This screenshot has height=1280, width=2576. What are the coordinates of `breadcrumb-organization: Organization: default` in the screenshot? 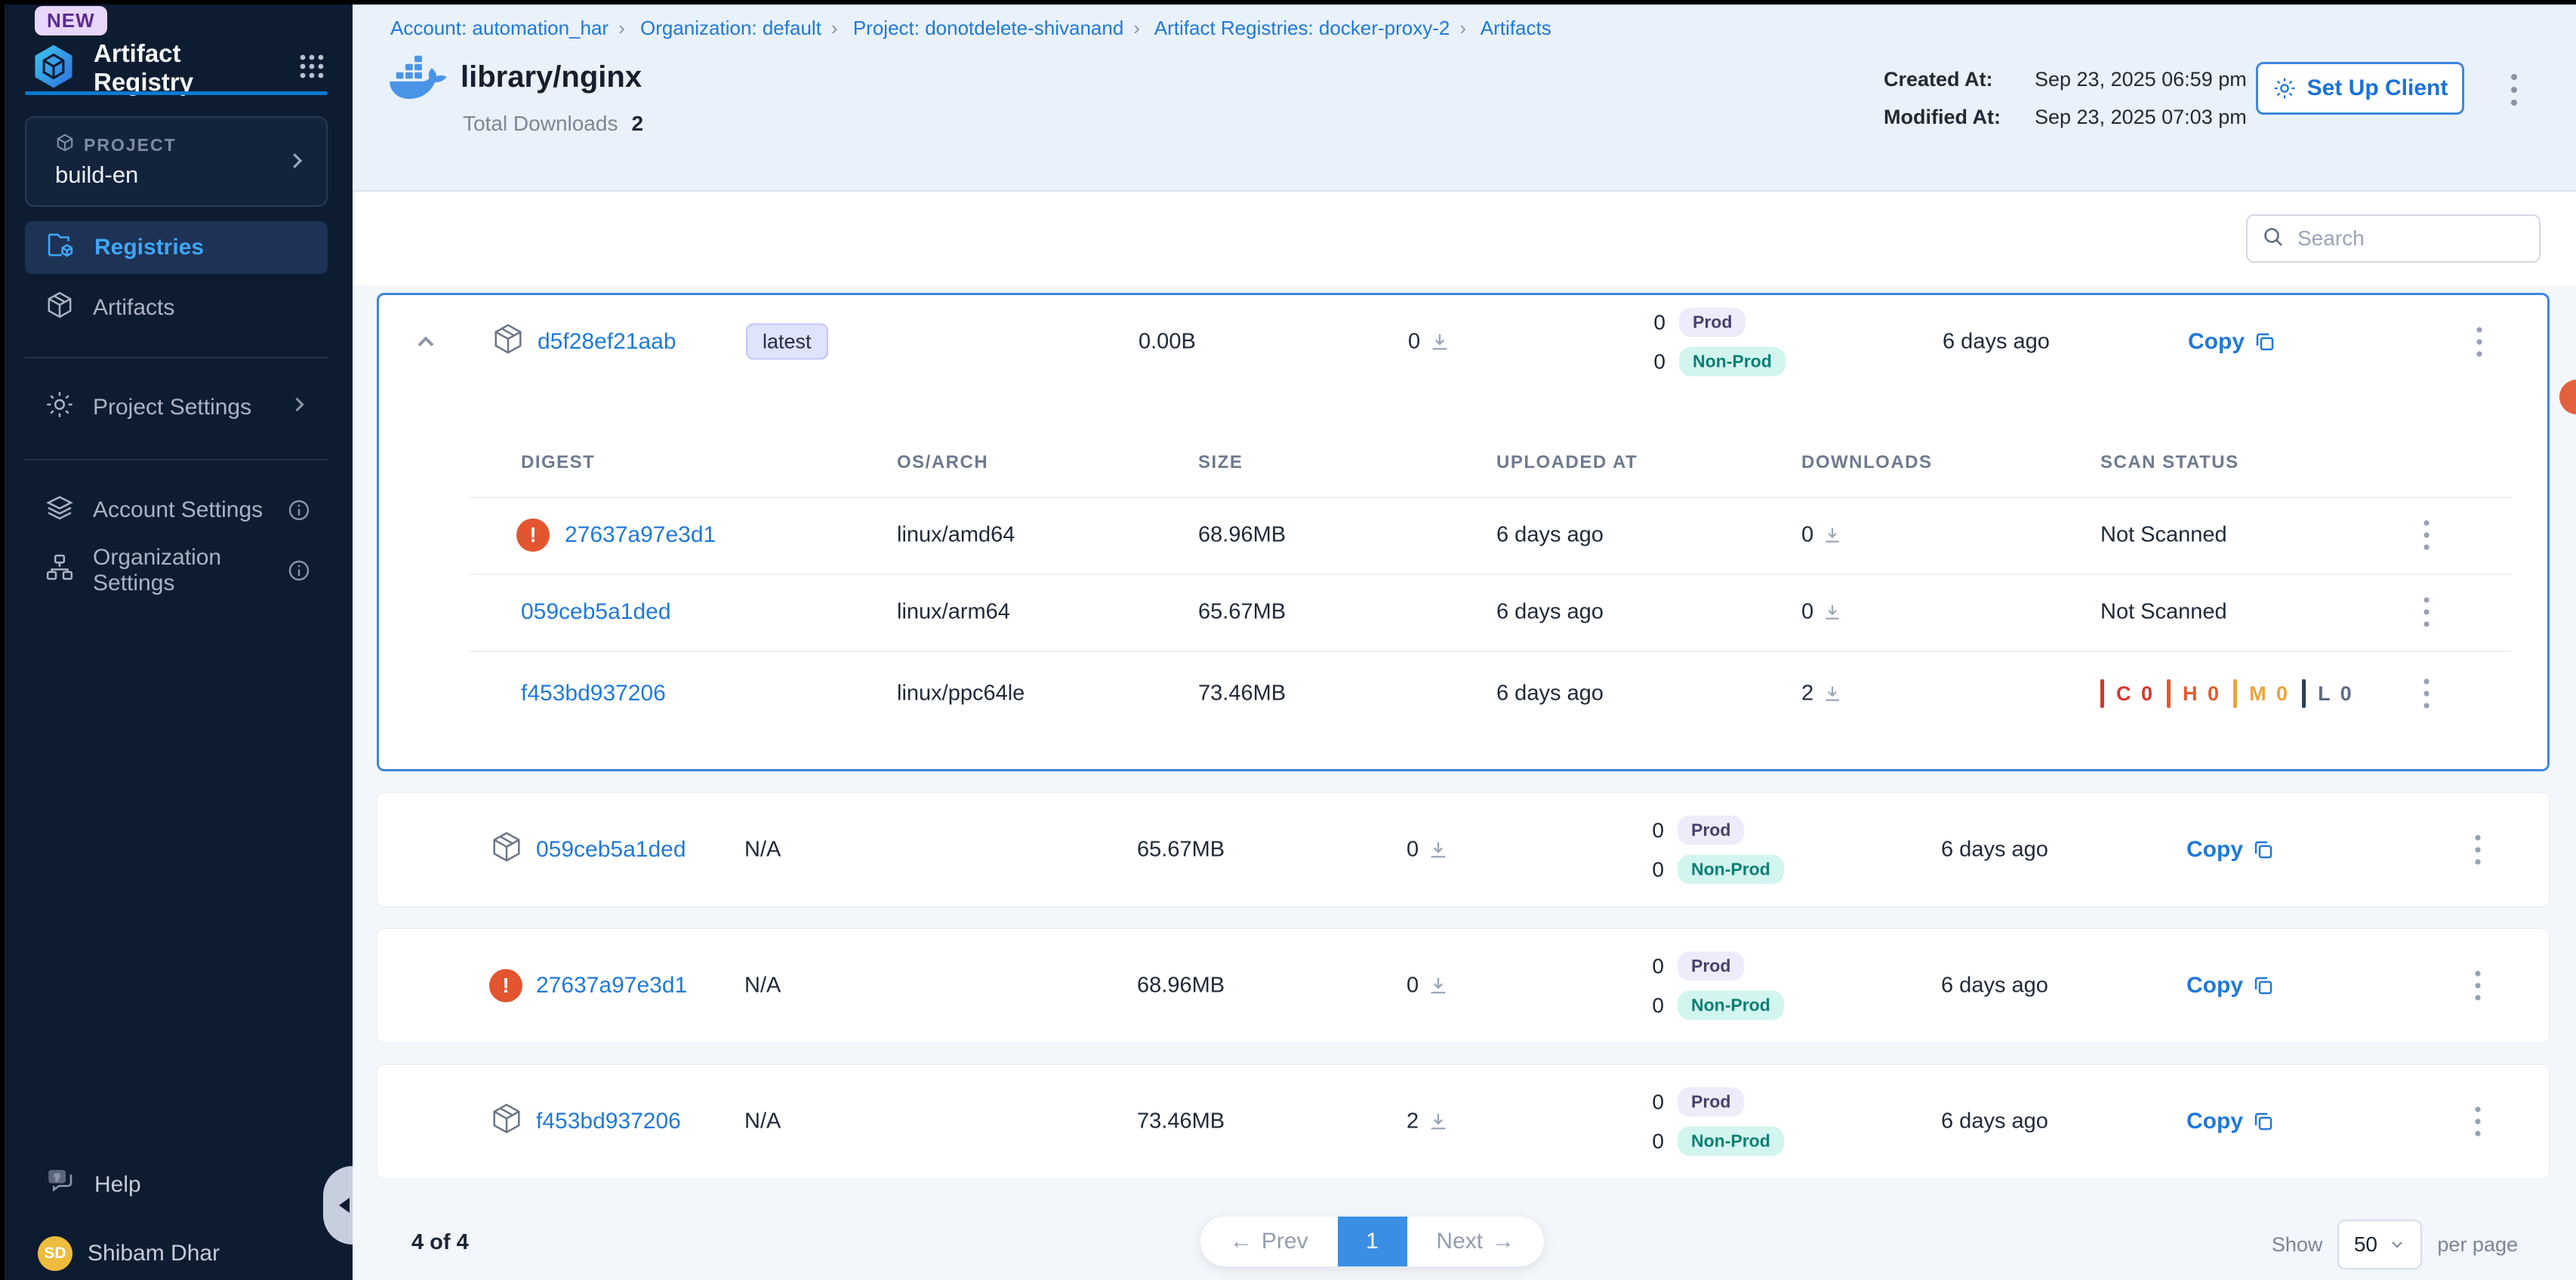 It's located at (730, 28).